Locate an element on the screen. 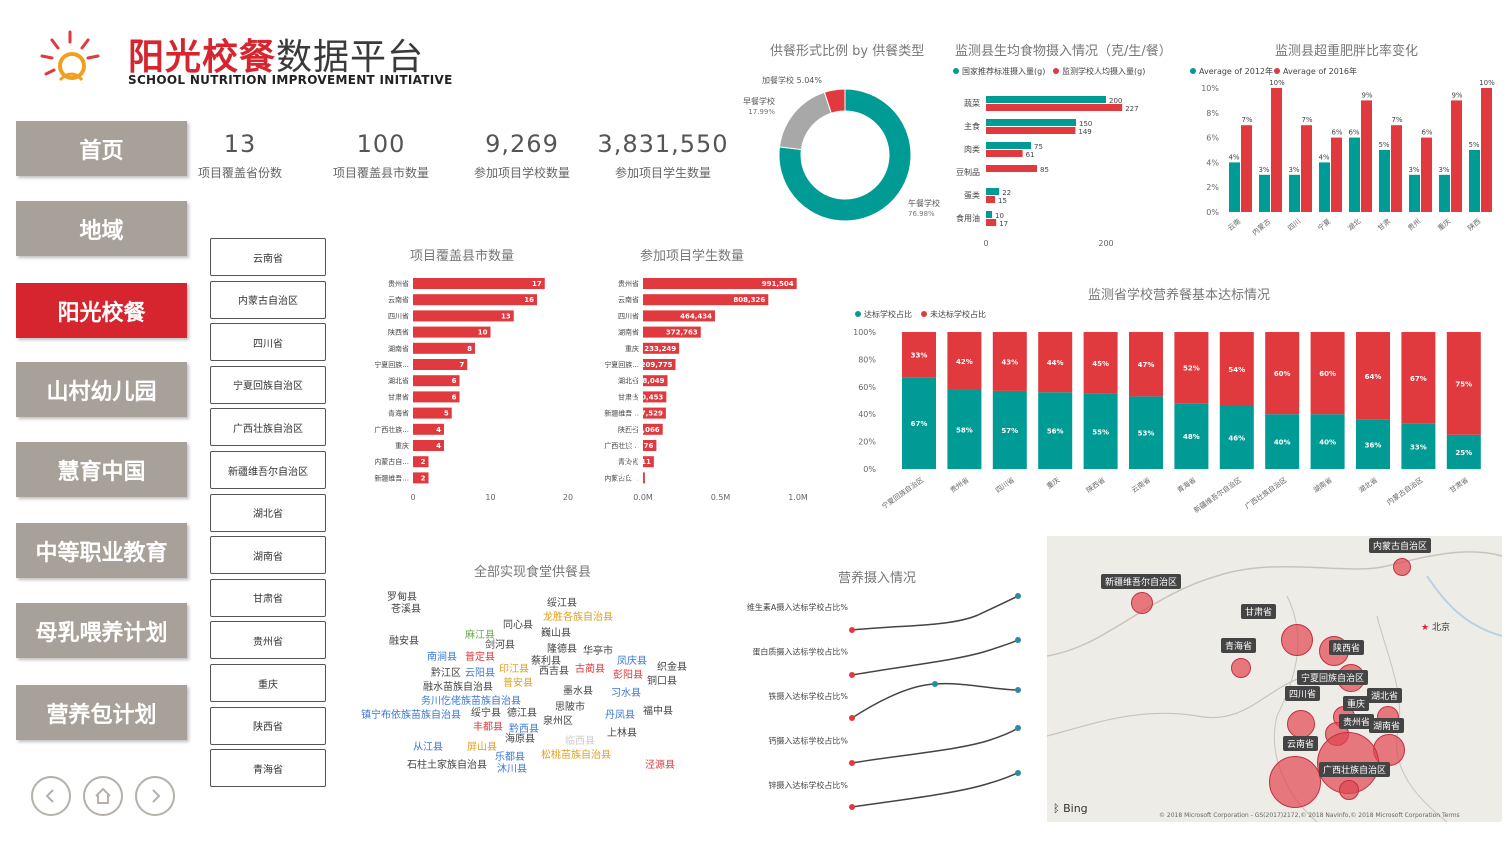  province-slicer-item: 重庆 is located at coordinates (268, 683).